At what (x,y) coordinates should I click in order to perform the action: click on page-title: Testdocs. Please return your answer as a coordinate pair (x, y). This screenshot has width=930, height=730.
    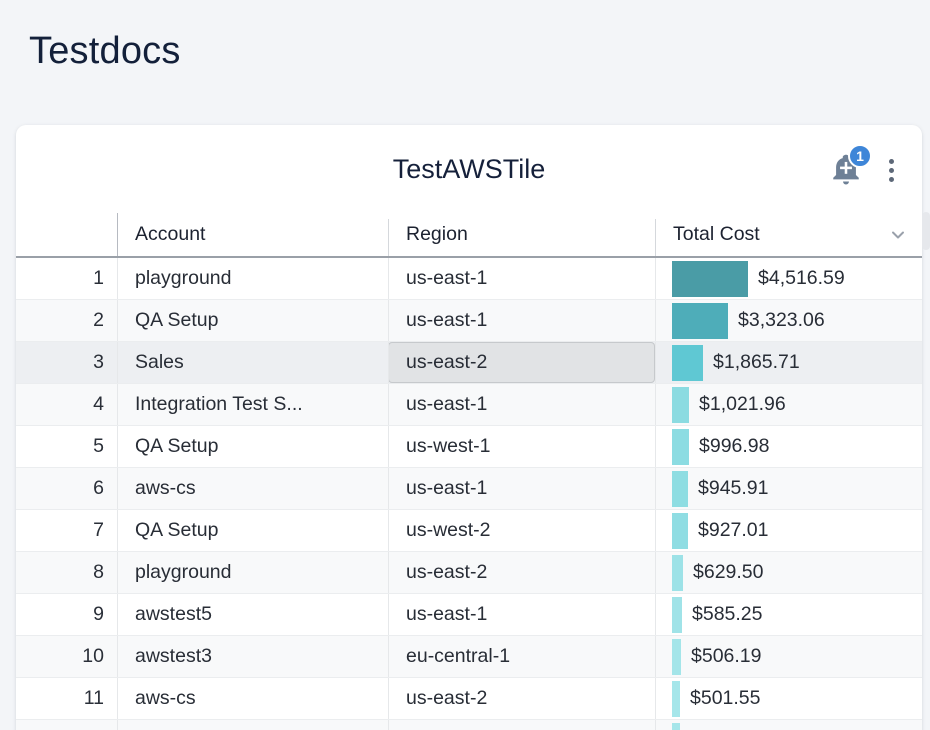
    Looking at the image, I should click on (105, 51).